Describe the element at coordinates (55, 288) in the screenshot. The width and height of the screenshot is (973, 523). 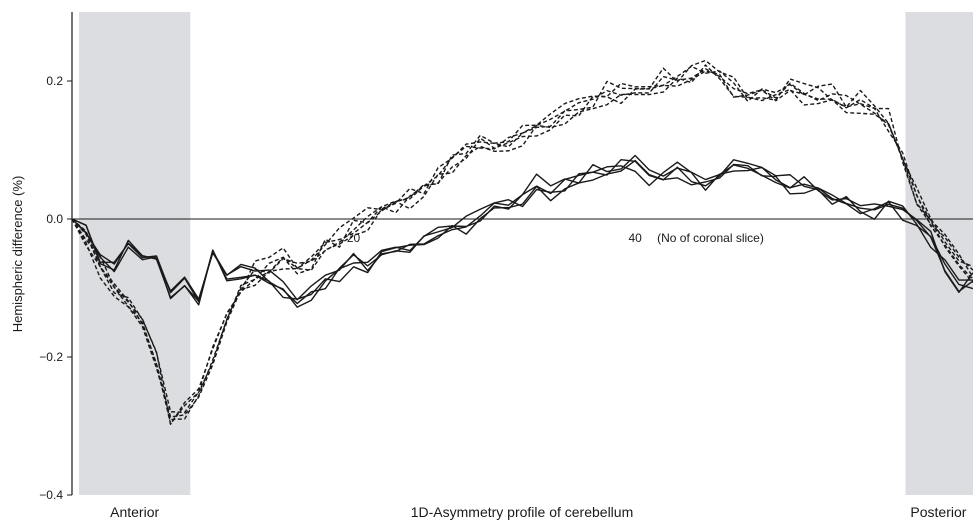
I see `y-ticks: −0.4 −0.2 0.0 0.2` at that location.